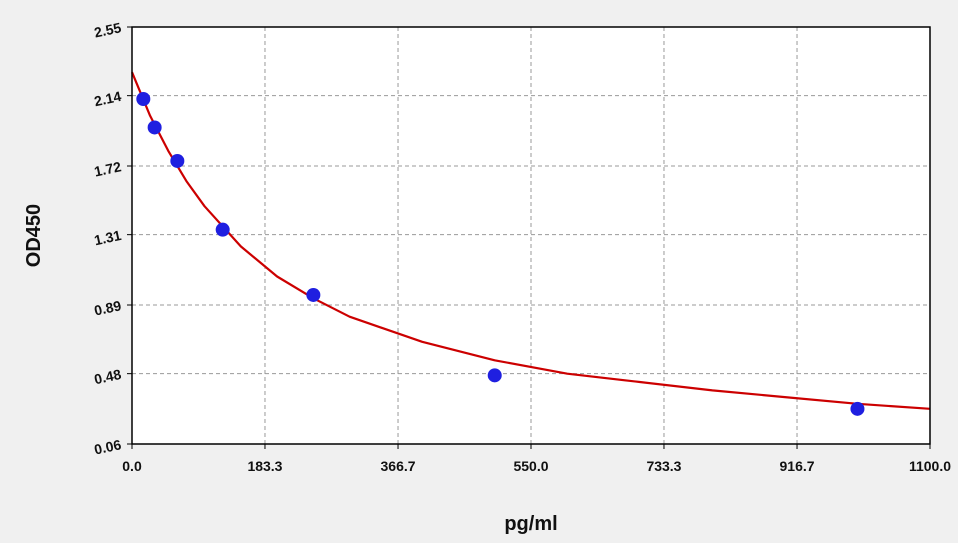 The width and height of the screenshot is (958, 543). Describe the element at coordinates (398, 466) in the screenshot. I see `x-tick-label: 366.7` at that location.